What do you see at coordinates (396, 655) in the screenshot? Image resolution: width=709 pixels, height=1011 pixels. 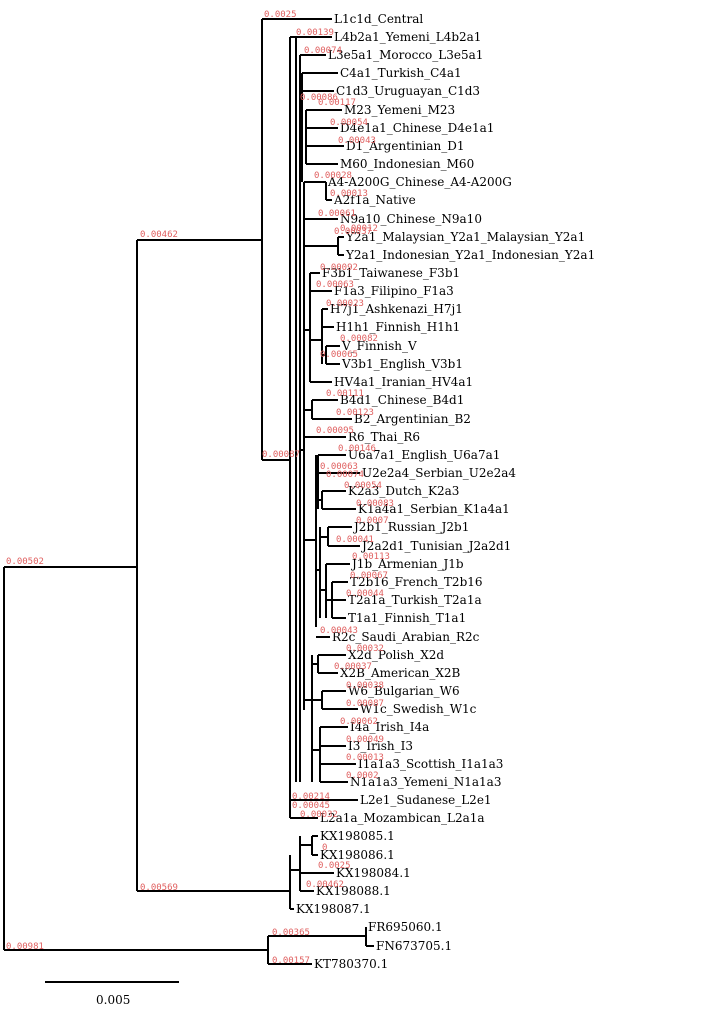 I see `leaf-label: X2d_Polish_X2d` at bounding box center [396, 655].